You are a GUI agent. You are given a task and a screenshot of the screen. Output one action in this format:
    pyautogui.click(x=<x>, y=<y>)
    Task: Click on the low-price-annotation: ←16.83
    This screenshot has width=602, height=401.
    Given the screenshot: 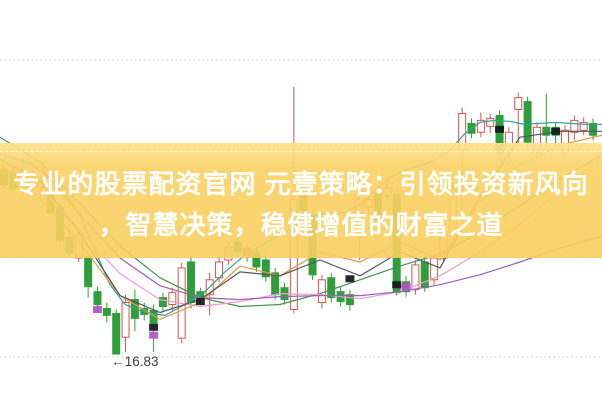 What is the action you would take?
    pyautogui.click(x=134, y=361)
    